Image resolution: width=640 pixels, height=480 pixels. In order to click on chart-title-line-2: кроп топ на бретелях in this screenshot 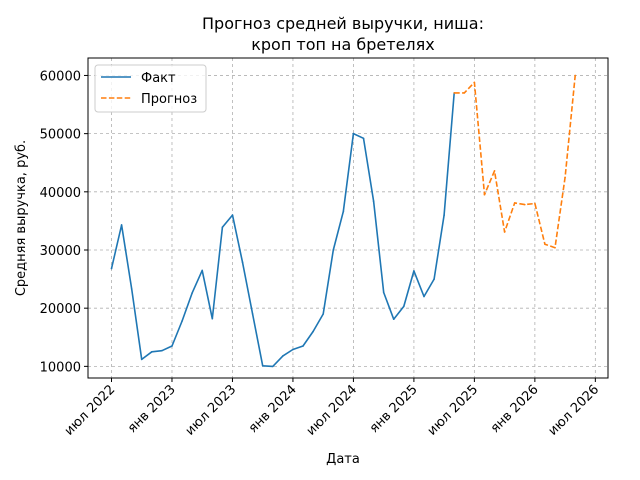, I will do `click(343, 44)`.